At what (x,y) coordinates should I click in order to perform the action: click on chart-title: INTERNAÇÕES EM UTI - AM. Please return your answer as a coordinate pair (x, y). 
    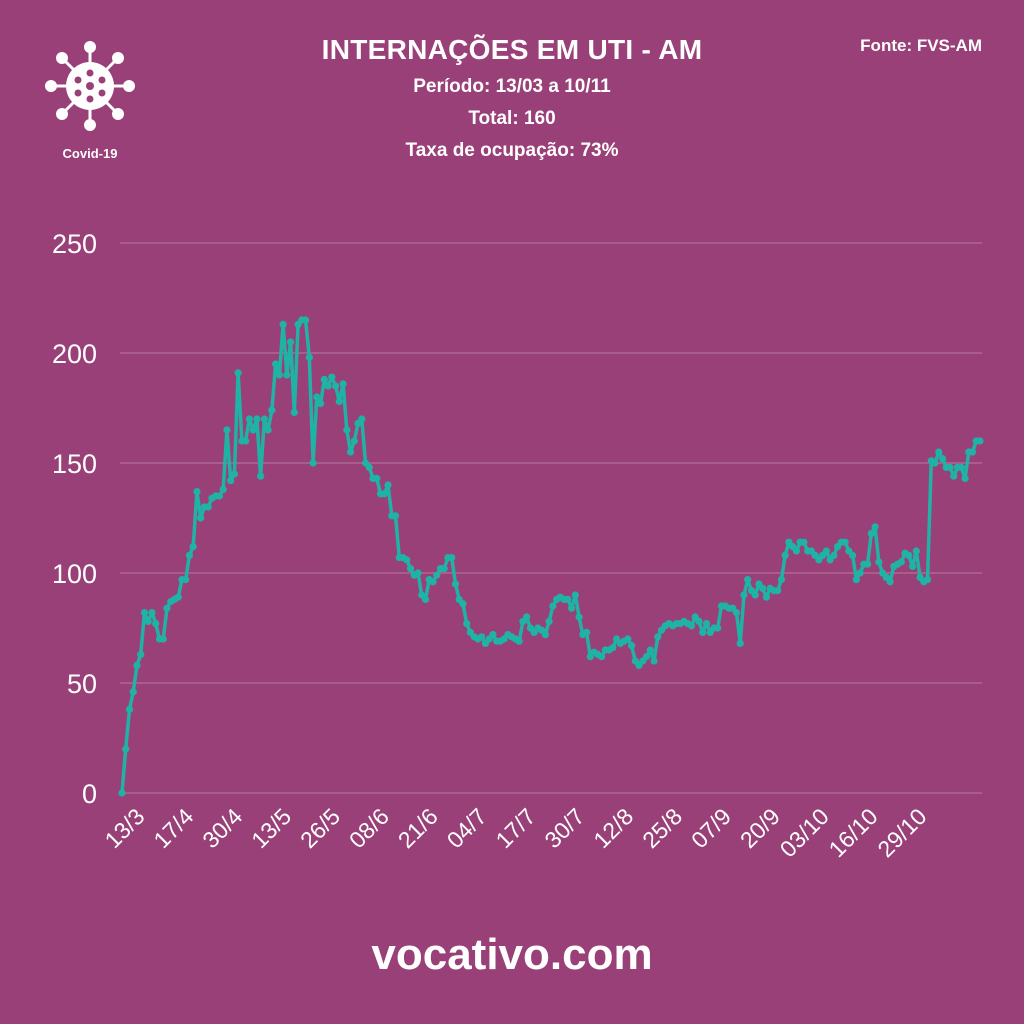
    Looking at the image, I should click on (512, 49).